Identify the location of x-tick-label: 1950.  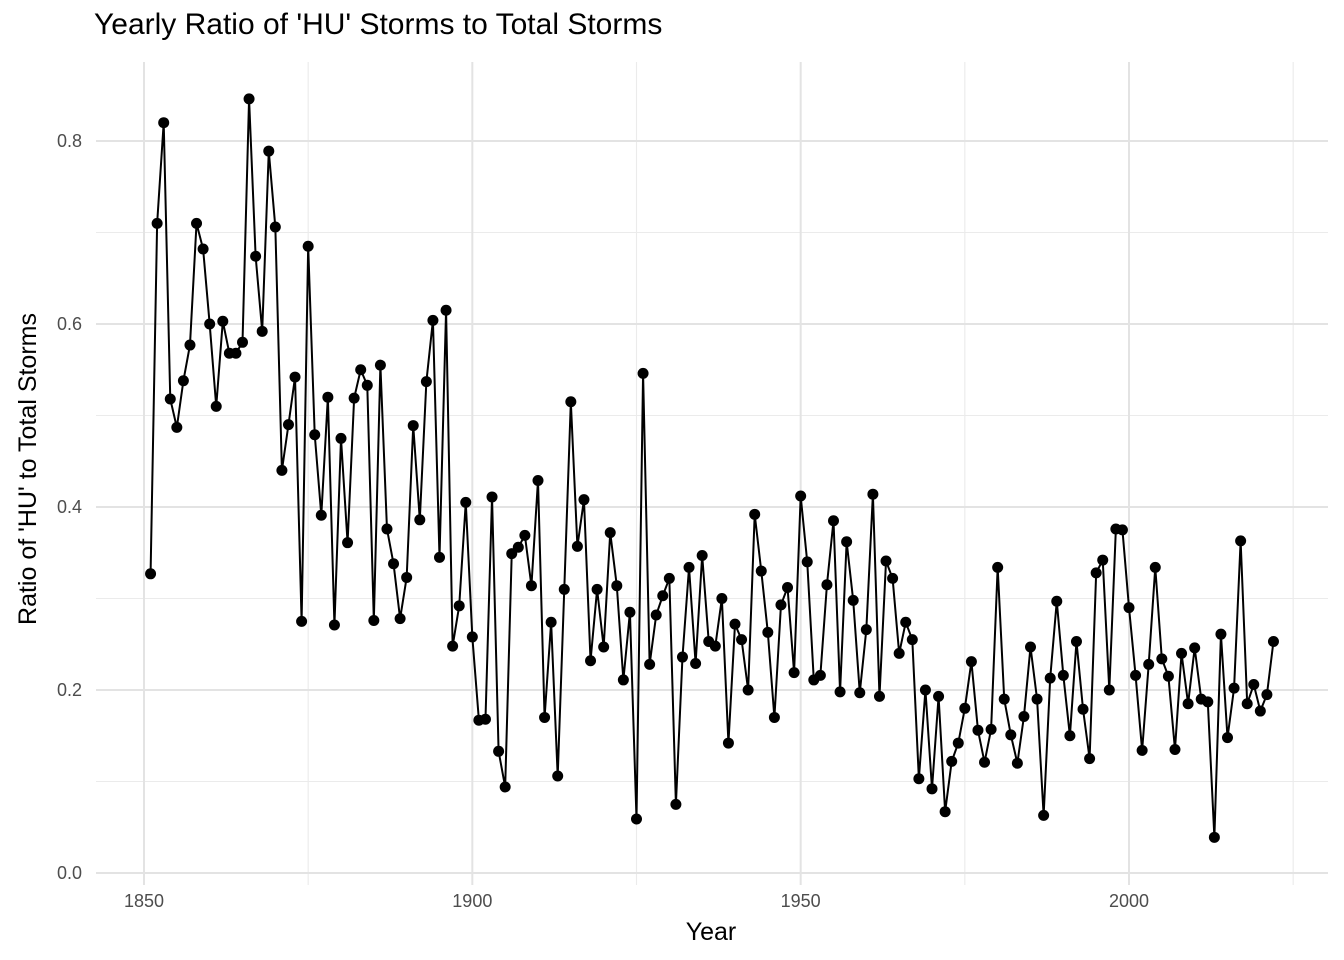
(801, 901).